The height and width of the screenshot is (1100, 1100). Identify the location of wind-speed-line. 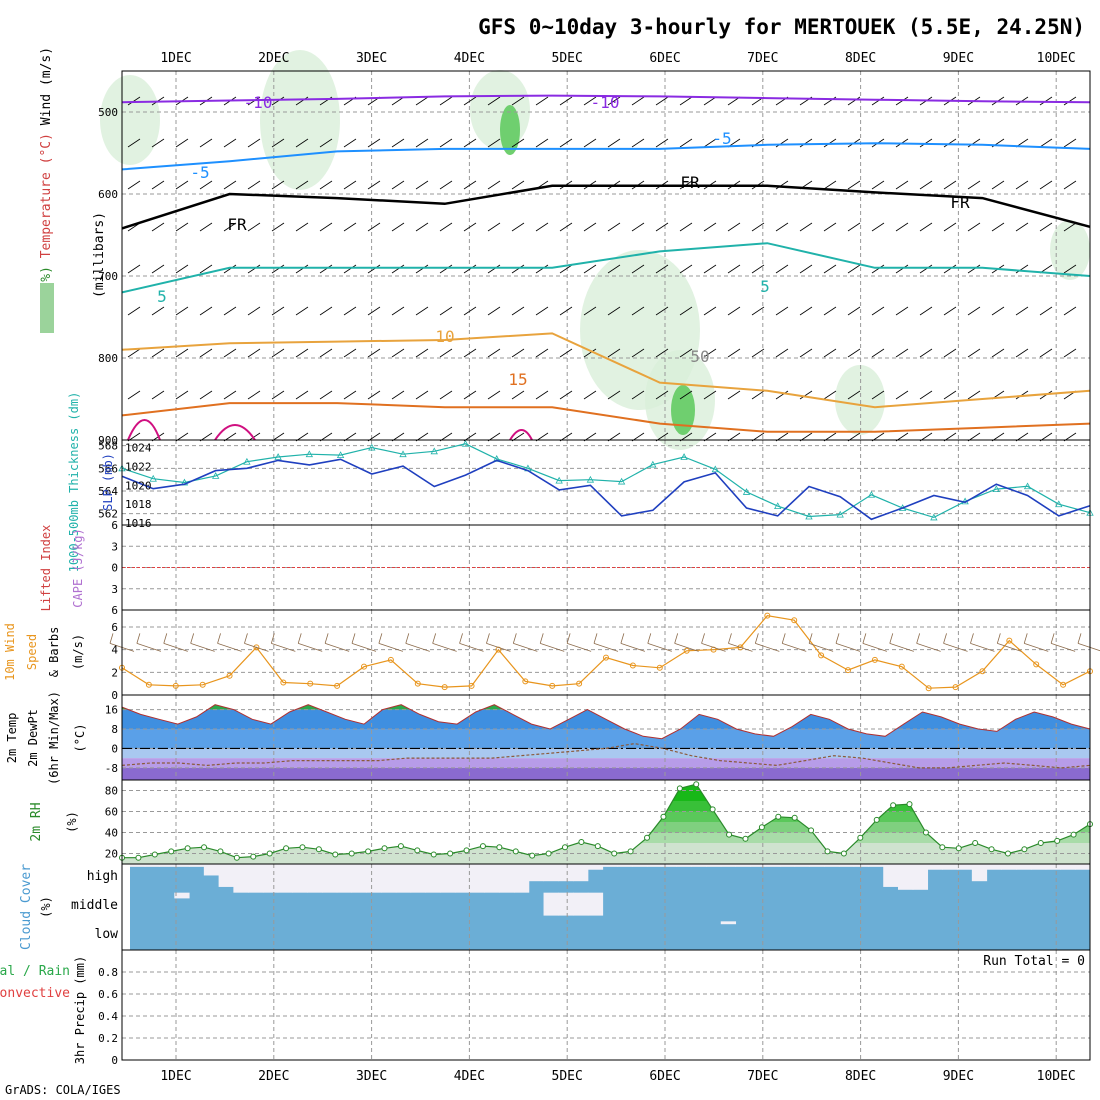
(606, 652).